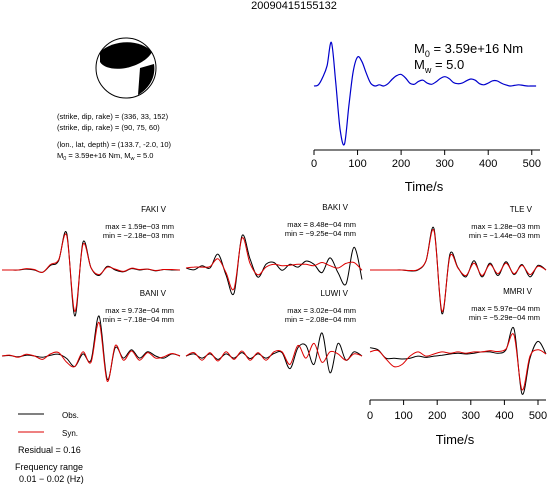 This screenshot has height=490, width=547. I want to click on beachball, so click(126, 68).